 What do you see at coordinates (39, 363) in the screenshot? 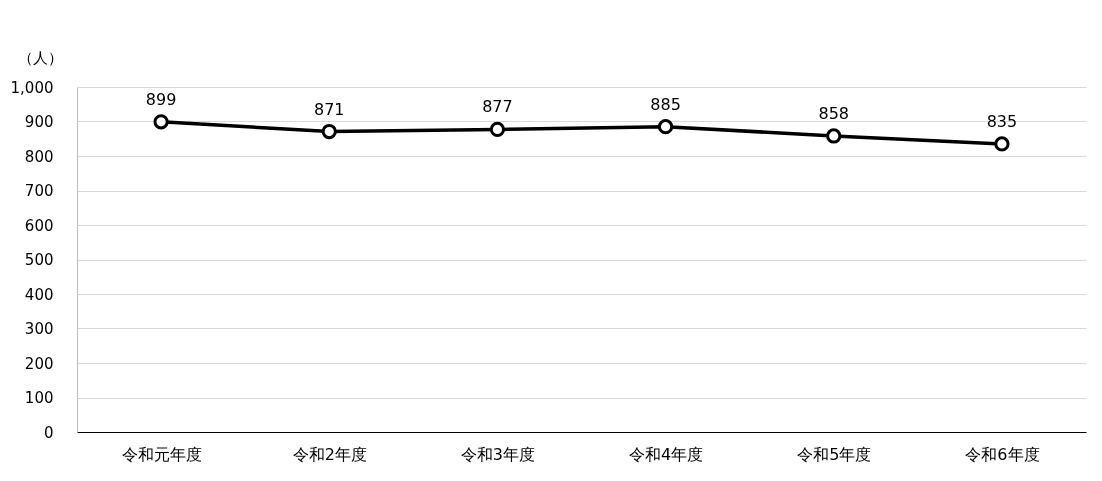
I see `y-tick-label: 200` at bounding box center [39, 363].